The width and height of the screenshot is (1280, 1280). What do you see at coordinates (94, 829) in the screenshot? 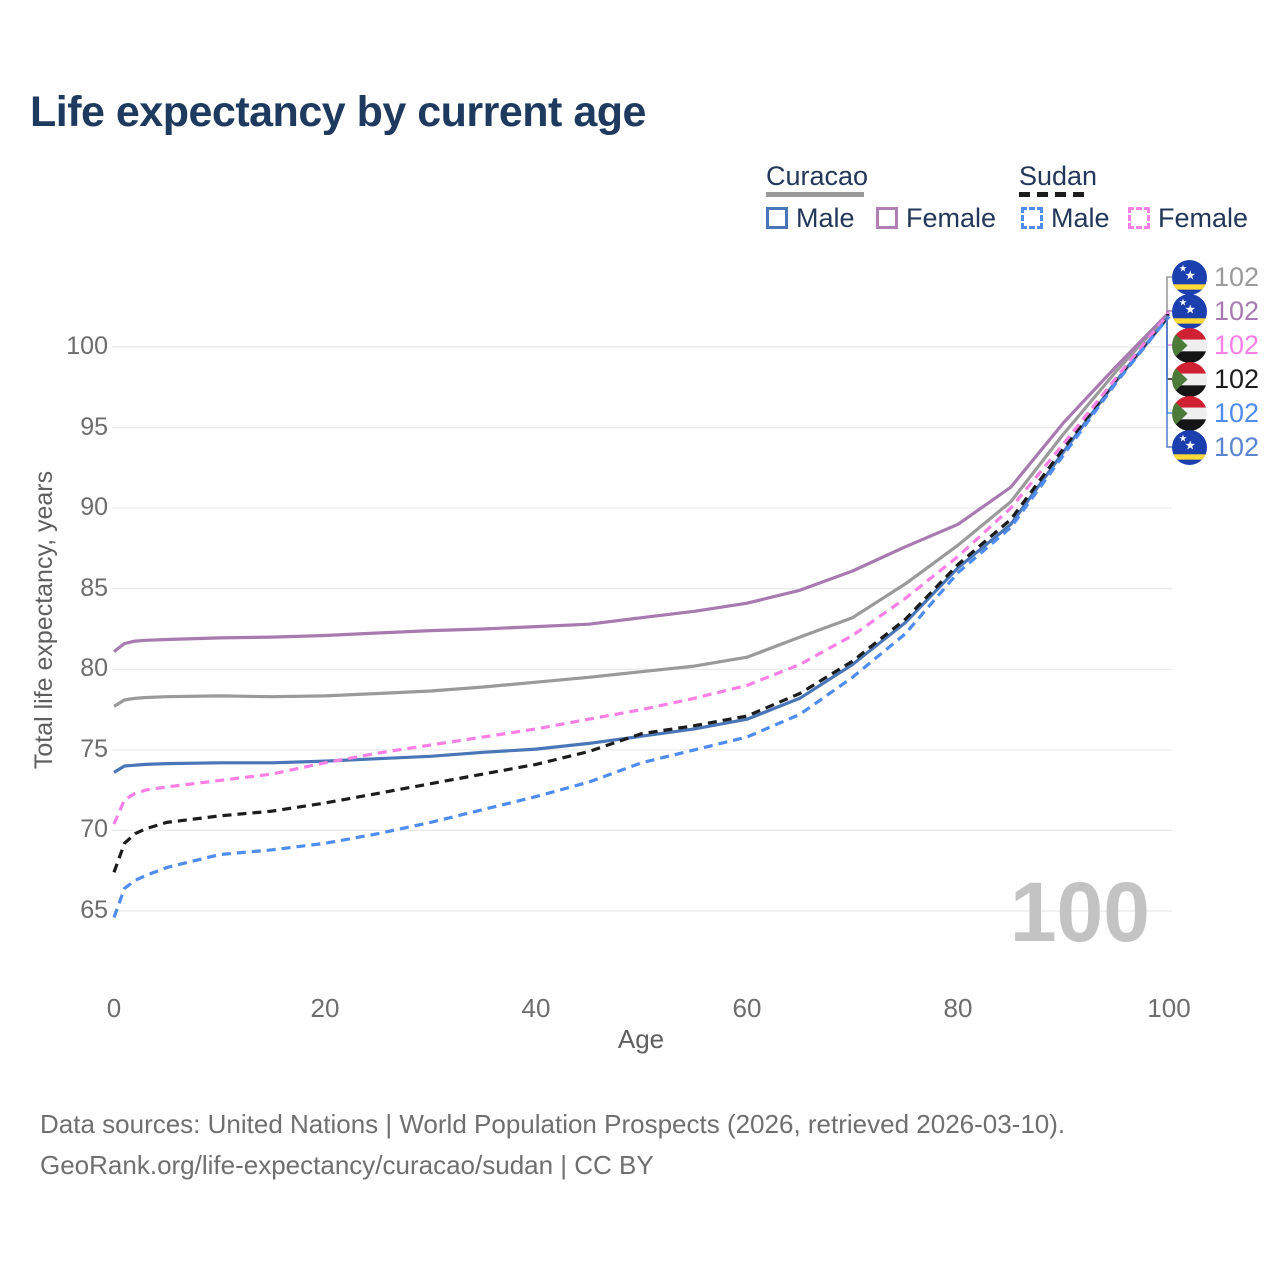
I see `y-tick-70: 70` at bounding box center [94, 829].